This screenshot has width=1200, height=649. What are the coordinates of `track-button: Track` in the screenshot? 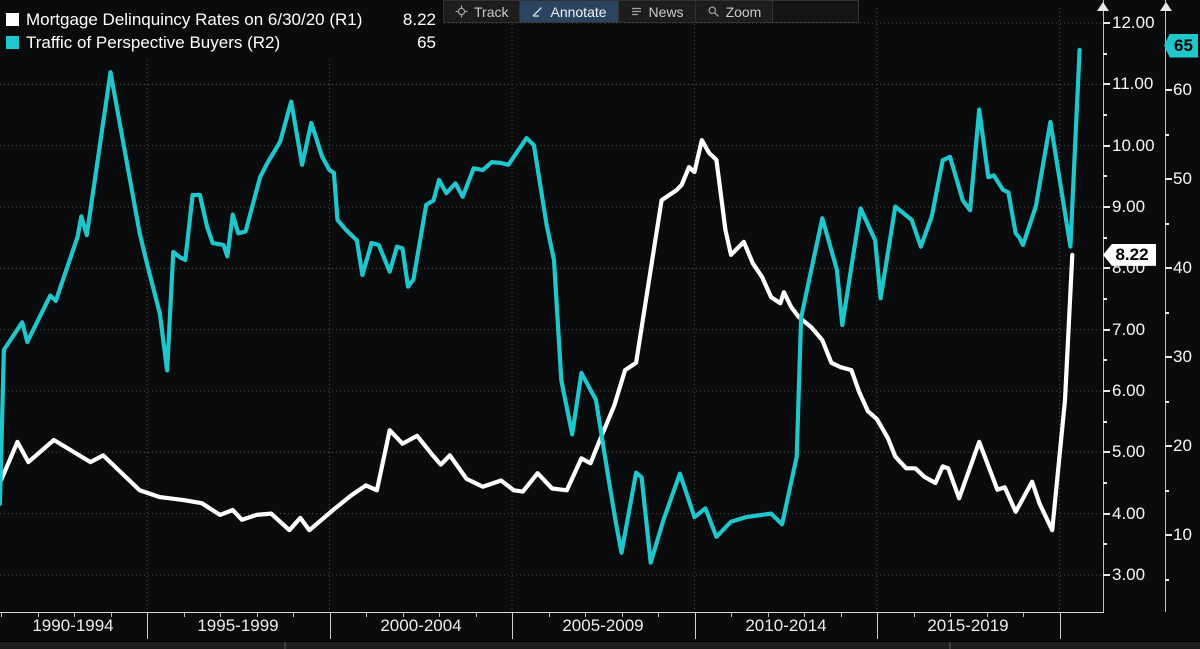 It's located at (482, 11).